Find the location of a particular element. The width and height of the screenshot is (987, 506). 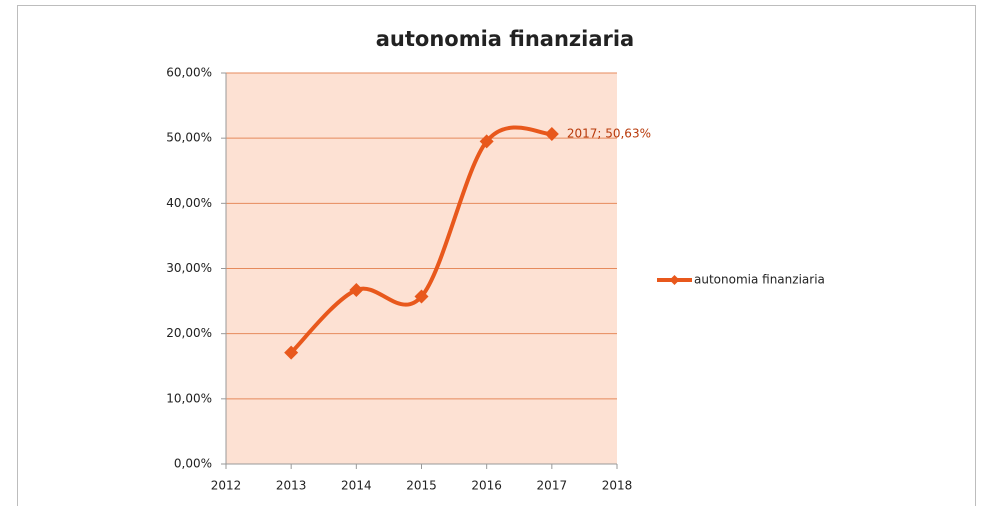

y-tick-label: 0,00% is located at coordinates (193, 464).